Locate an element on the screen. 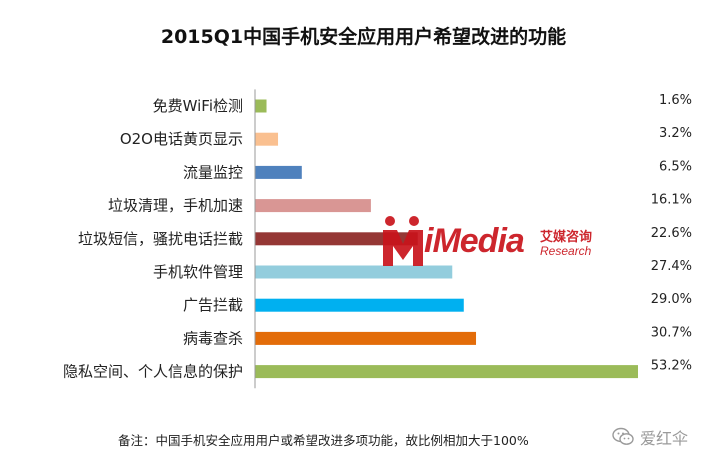 Image resolution: width=727 pixels, height=468 pixels. chart-title: 2015Q1中国手机安全应用用户希望改进的功能 is located at coordinates (363, 37).